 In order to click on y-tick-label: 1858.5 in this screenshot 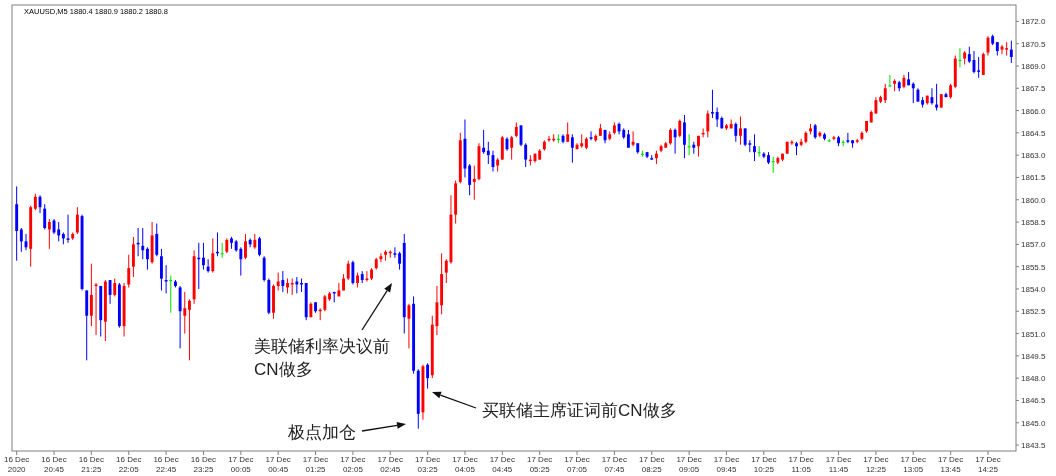, I will do `click(1034, 223)`.